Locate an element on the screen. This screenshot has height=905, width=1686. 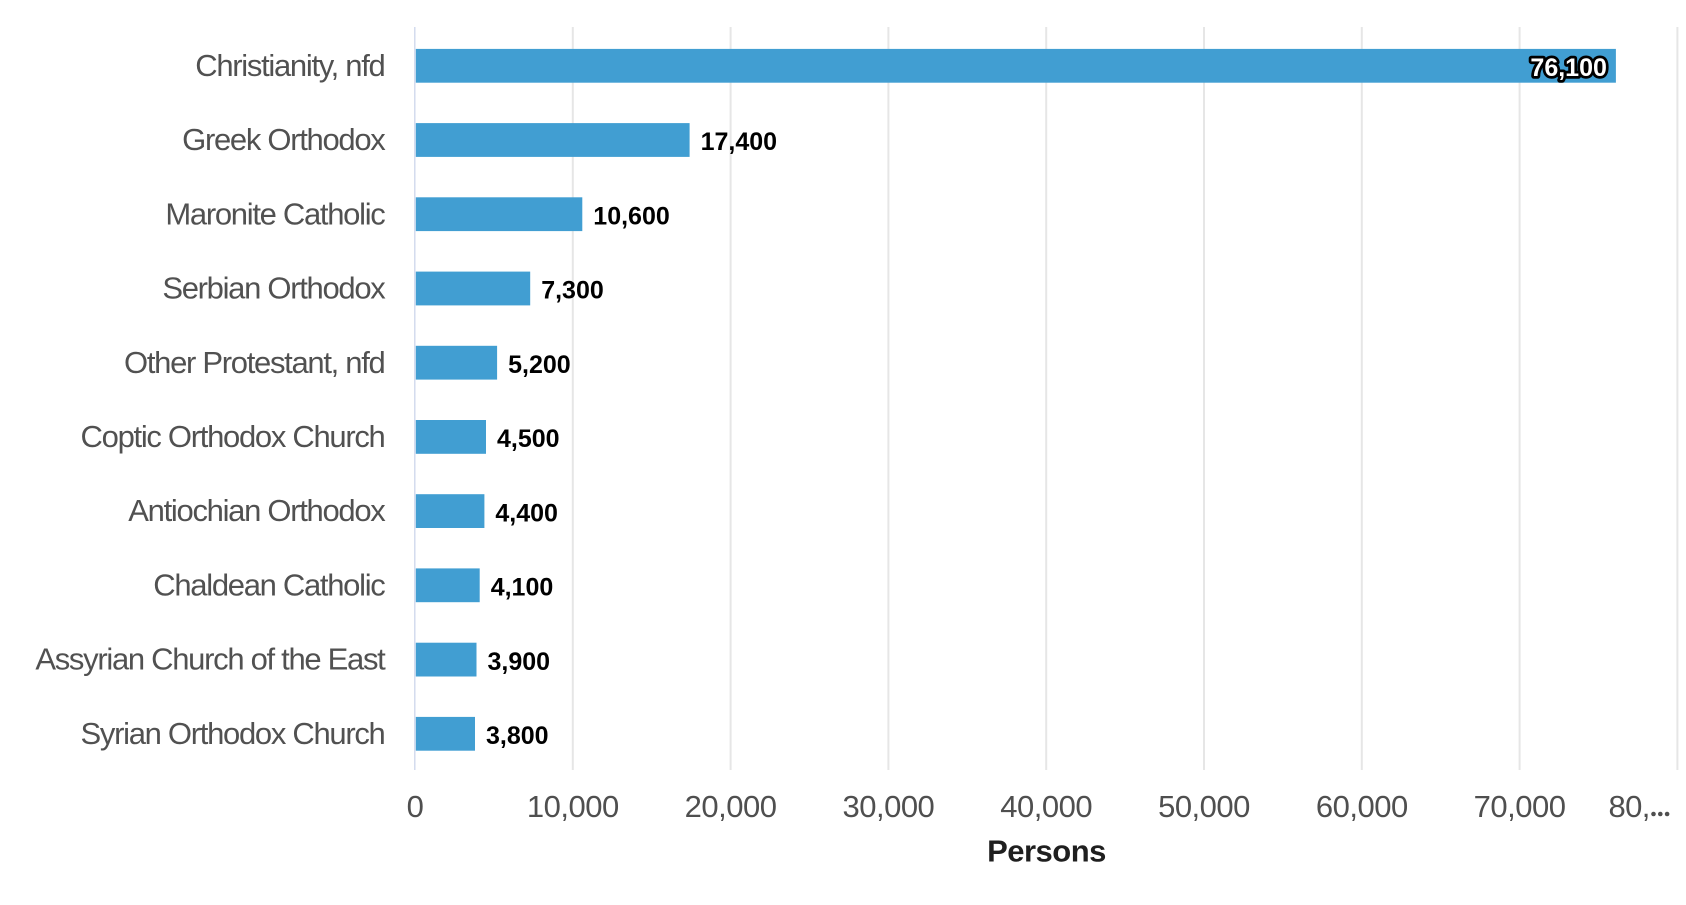
svg-text: 7,300 is located at coordinates (572, 291).